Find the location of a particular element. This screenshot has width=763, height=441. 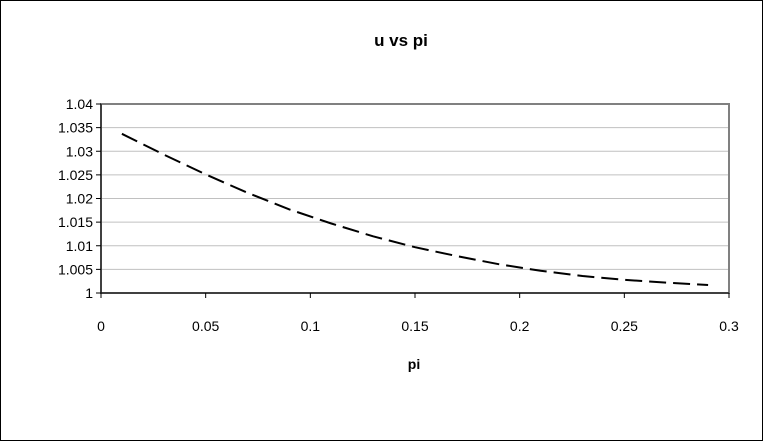

y-tick-label: 1.01 is located at coordinates (79, 246).